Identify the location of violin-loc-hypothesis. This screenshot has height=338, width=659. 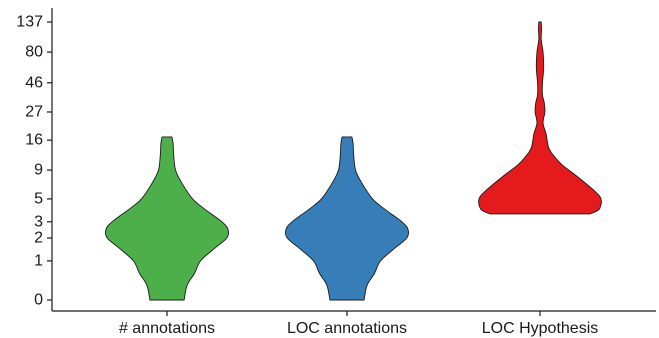
(540, 118).